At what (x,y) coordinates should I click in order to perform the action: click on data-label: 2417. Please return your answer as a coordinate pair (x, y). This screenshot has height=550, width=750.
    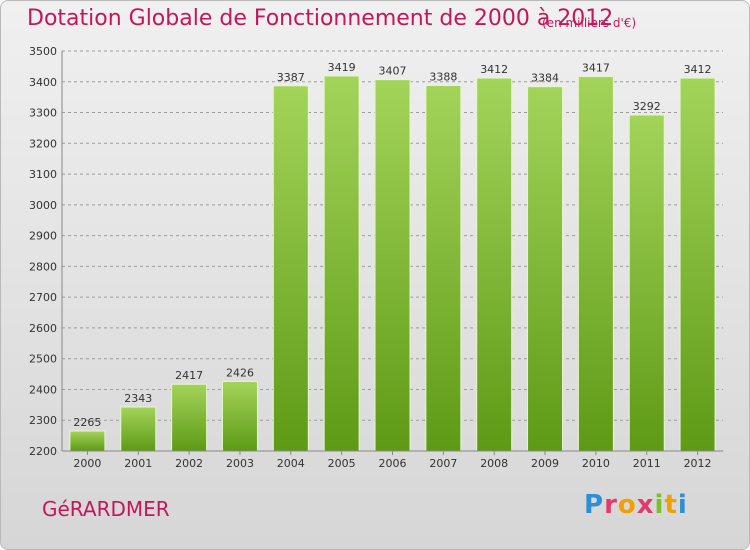
    Looking at the image, I should click on (189, 375).